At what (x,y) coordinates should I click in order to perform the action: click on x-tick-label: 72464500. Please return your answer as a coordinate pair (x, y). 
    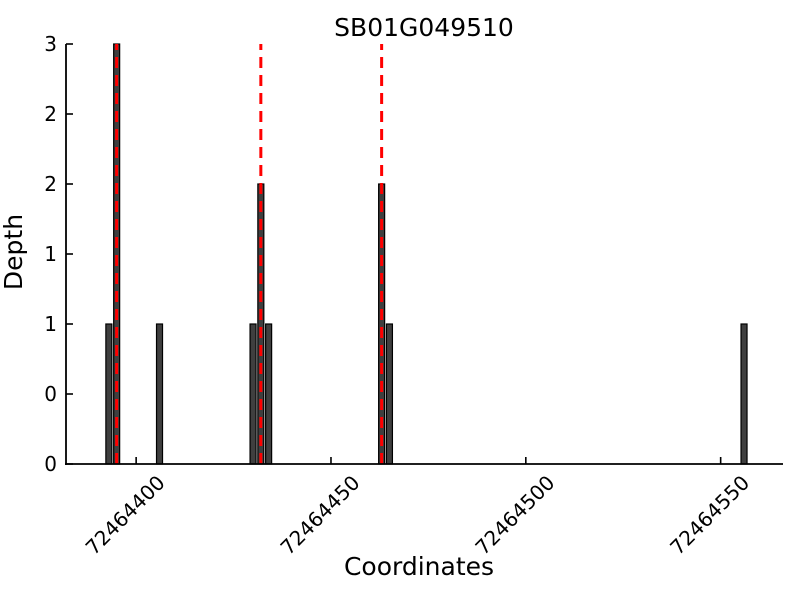
    Looking at the image, I should click on (514, 515).